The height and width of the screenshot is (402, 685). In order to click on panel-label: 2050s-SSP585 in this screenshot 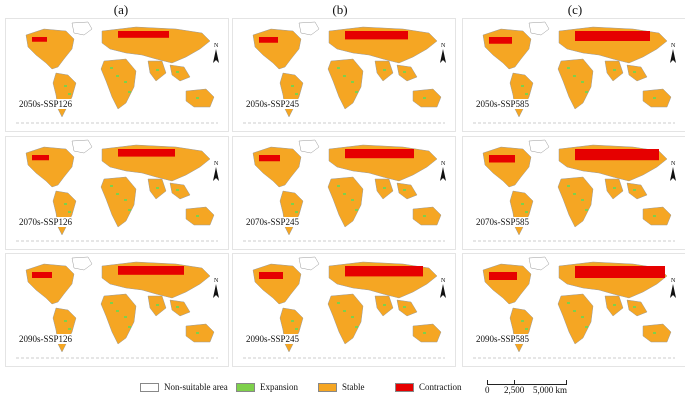, I will do `click(503, 104)`.